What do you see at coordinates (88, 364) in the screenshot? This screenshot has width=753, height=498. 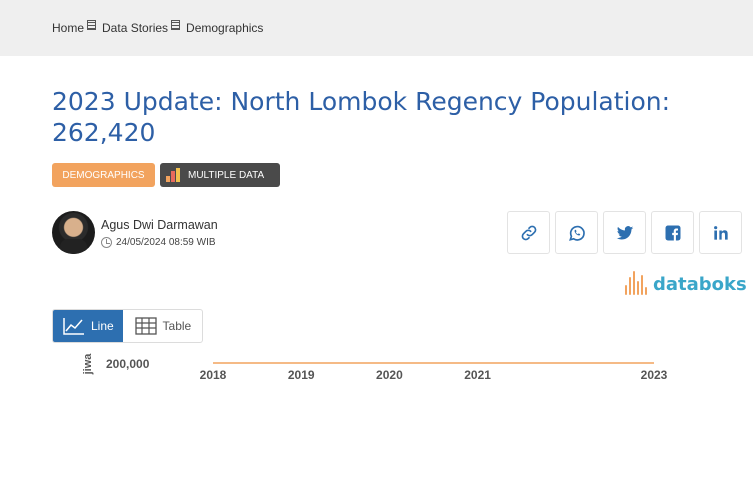 I see `y-axis-label: jiwa` at bounding box center [88, 364].